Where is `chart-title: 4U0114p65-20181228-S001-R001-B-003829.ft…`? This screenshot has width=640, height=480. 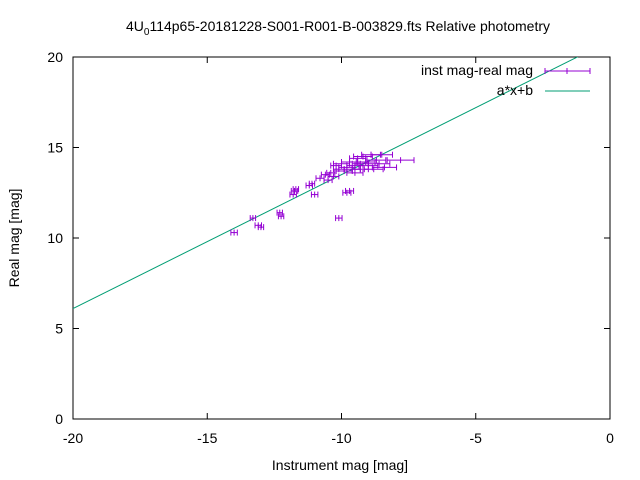
chart-title: 4U0114p65-20181228-S001-R001-B-003829.ft… is located at coordinates (338, 28).